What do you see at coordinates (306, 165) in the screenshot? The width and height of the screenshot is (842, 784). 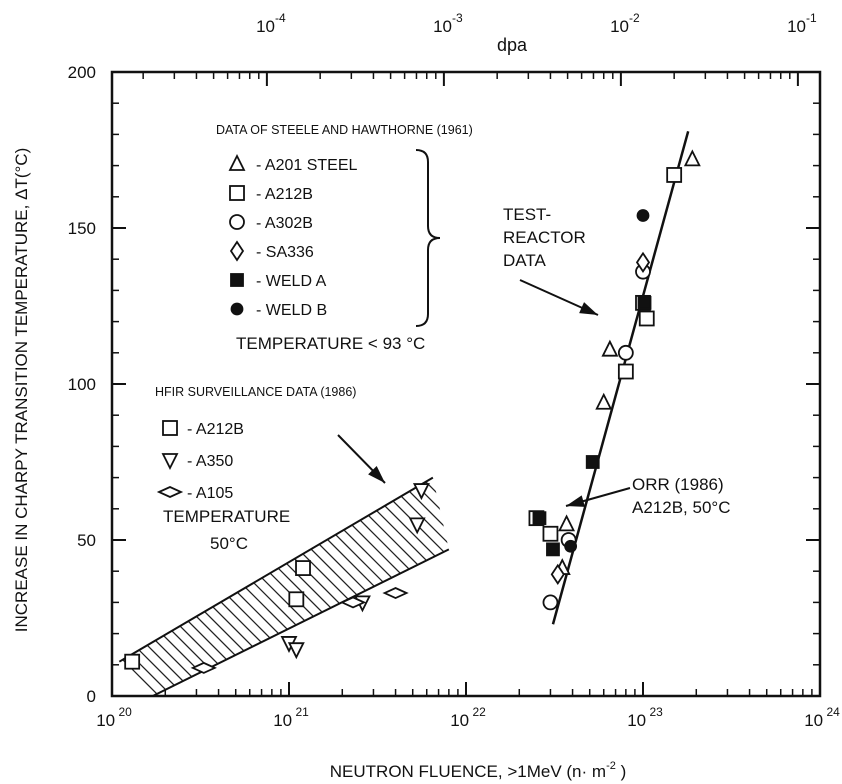 I see `legend-test-entry: - A201 STEEL` at bounding box center [306, 165].